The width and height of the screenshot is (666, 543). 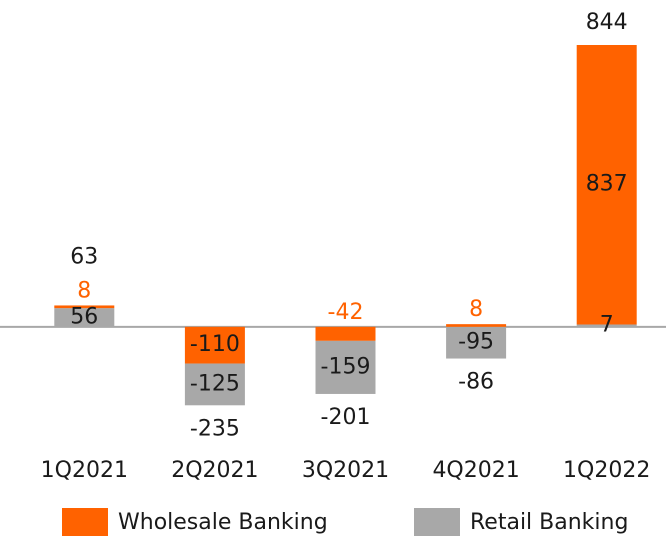 I want to click on data-label: -42, so click(x=346, y=312).